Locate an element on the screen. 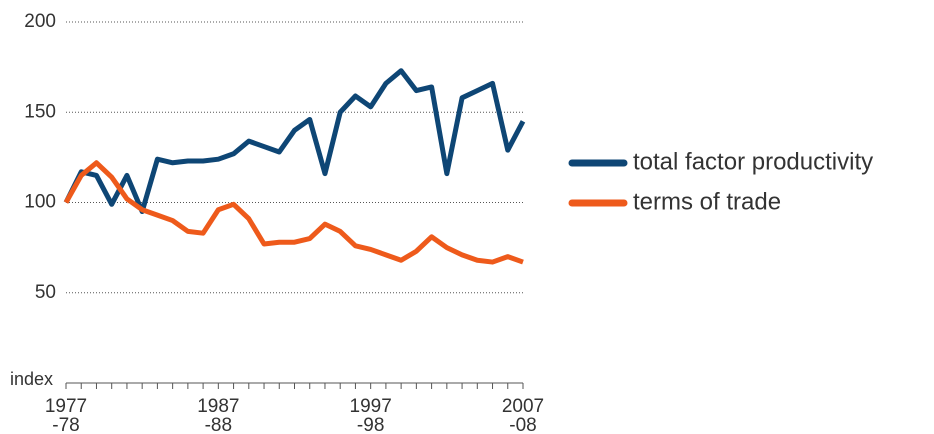 The width and height of the screenshot is (934, 434). y-tick-label: 100 is located at coordinates (40, 202).